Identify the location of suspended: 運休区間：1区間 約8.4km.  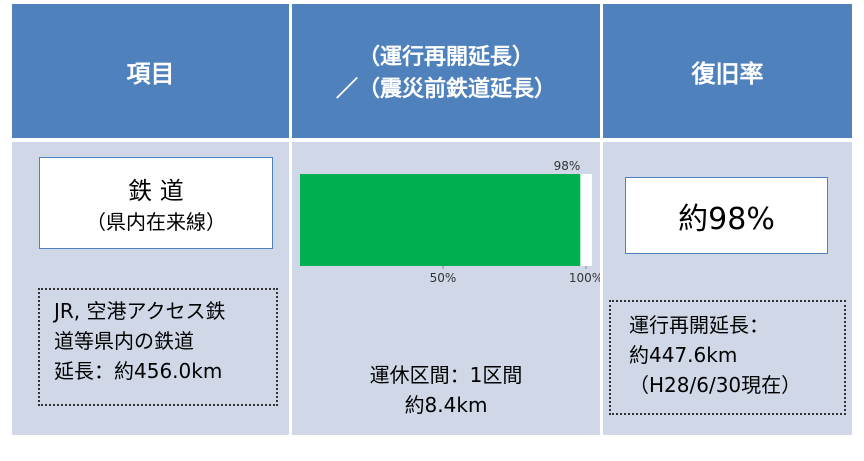
(446, 390).